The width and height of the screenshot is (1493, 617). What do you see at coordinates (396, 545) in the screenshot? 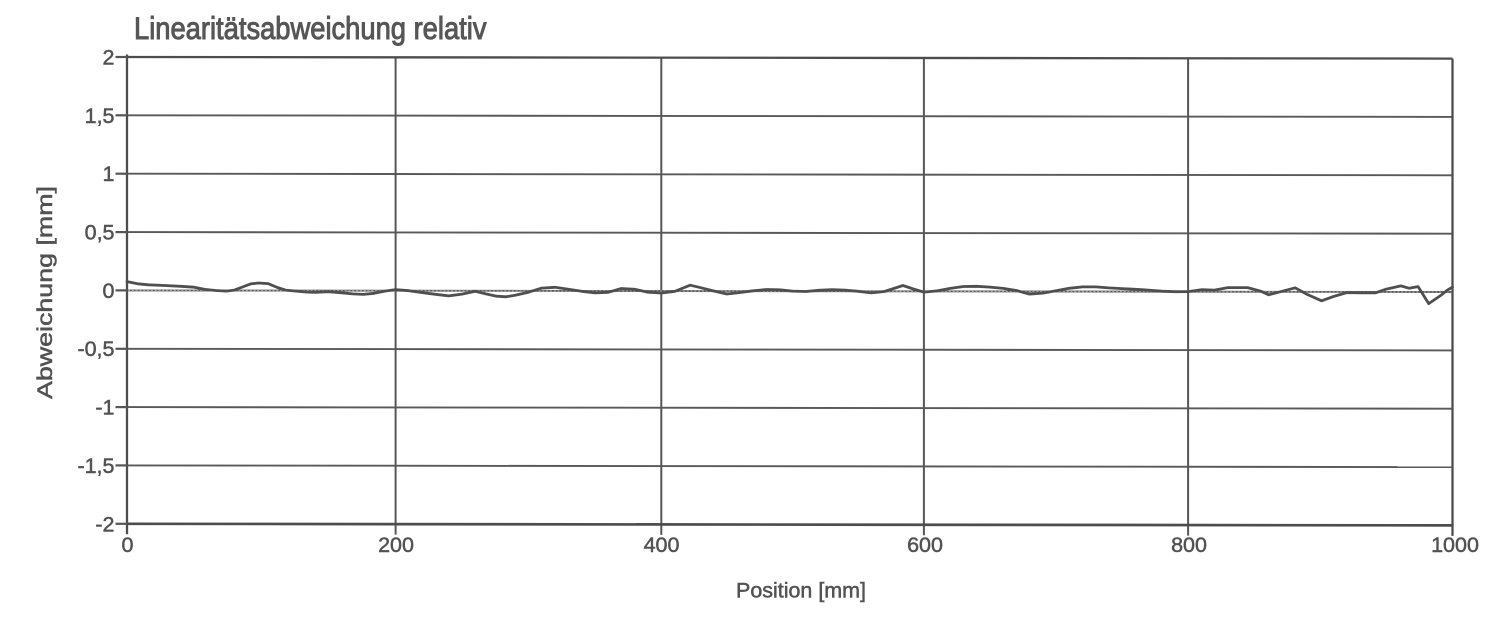
I see `svg-text: 200` at bounding box center [396, 545].